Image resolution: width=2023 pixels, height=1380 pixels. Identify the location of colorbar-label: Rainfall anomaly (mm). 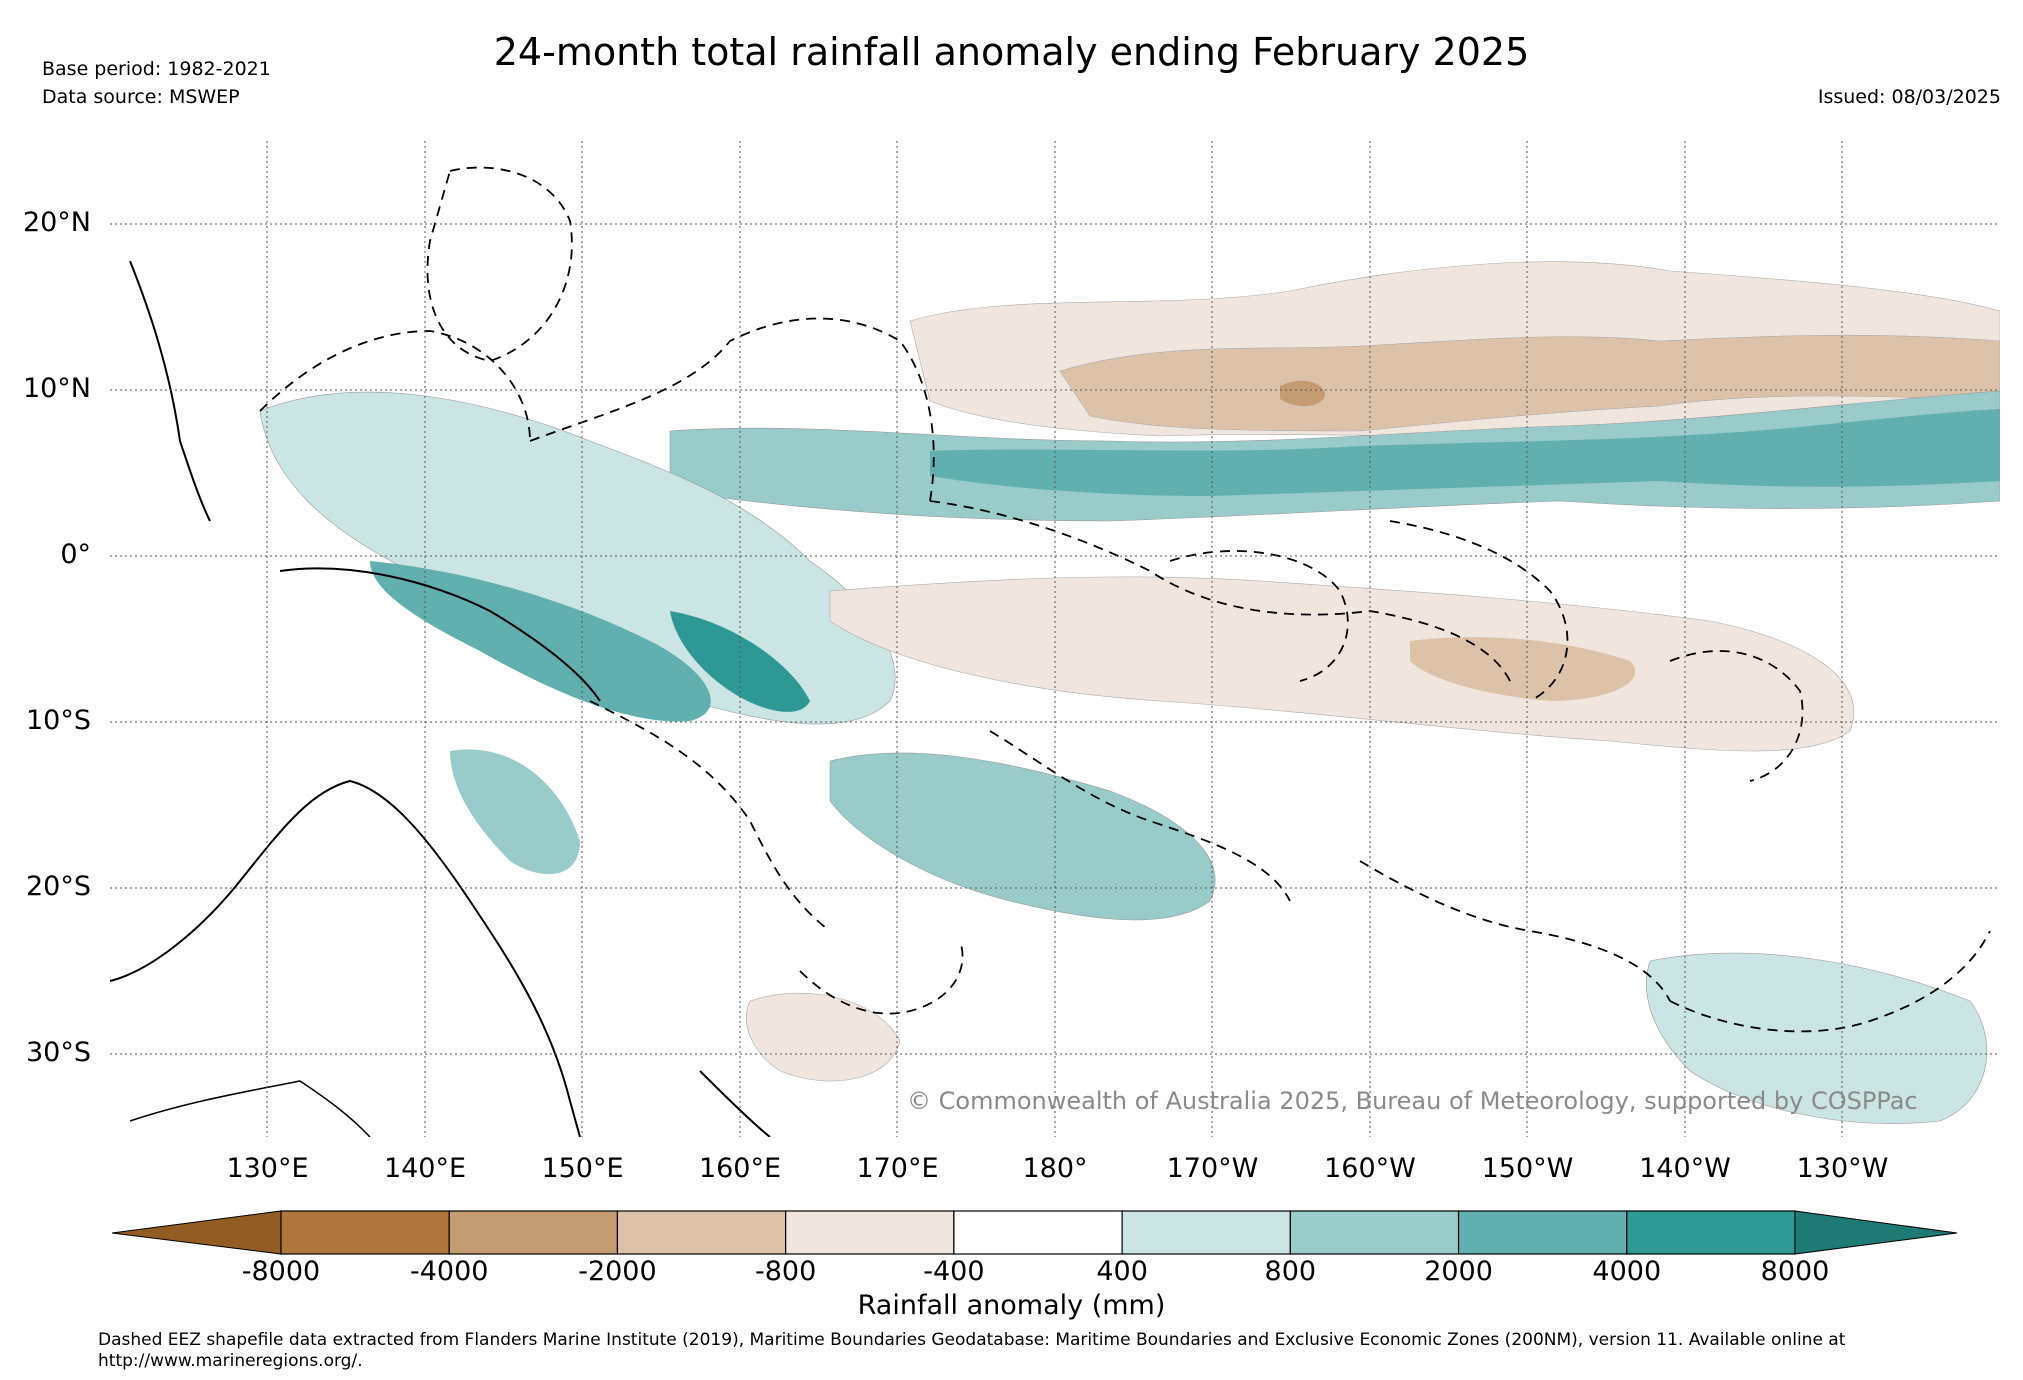
(1011, 1305).